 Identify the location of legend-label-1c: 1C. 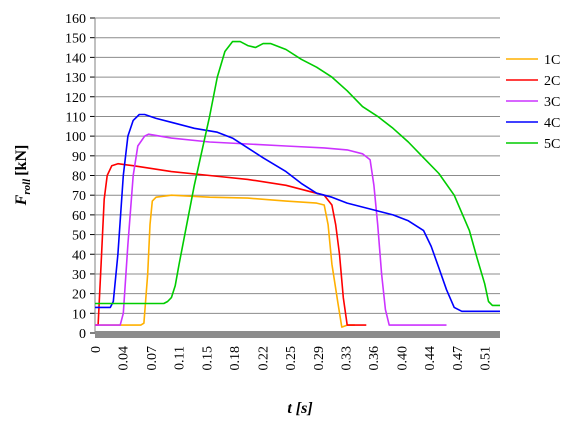
(552, 60).